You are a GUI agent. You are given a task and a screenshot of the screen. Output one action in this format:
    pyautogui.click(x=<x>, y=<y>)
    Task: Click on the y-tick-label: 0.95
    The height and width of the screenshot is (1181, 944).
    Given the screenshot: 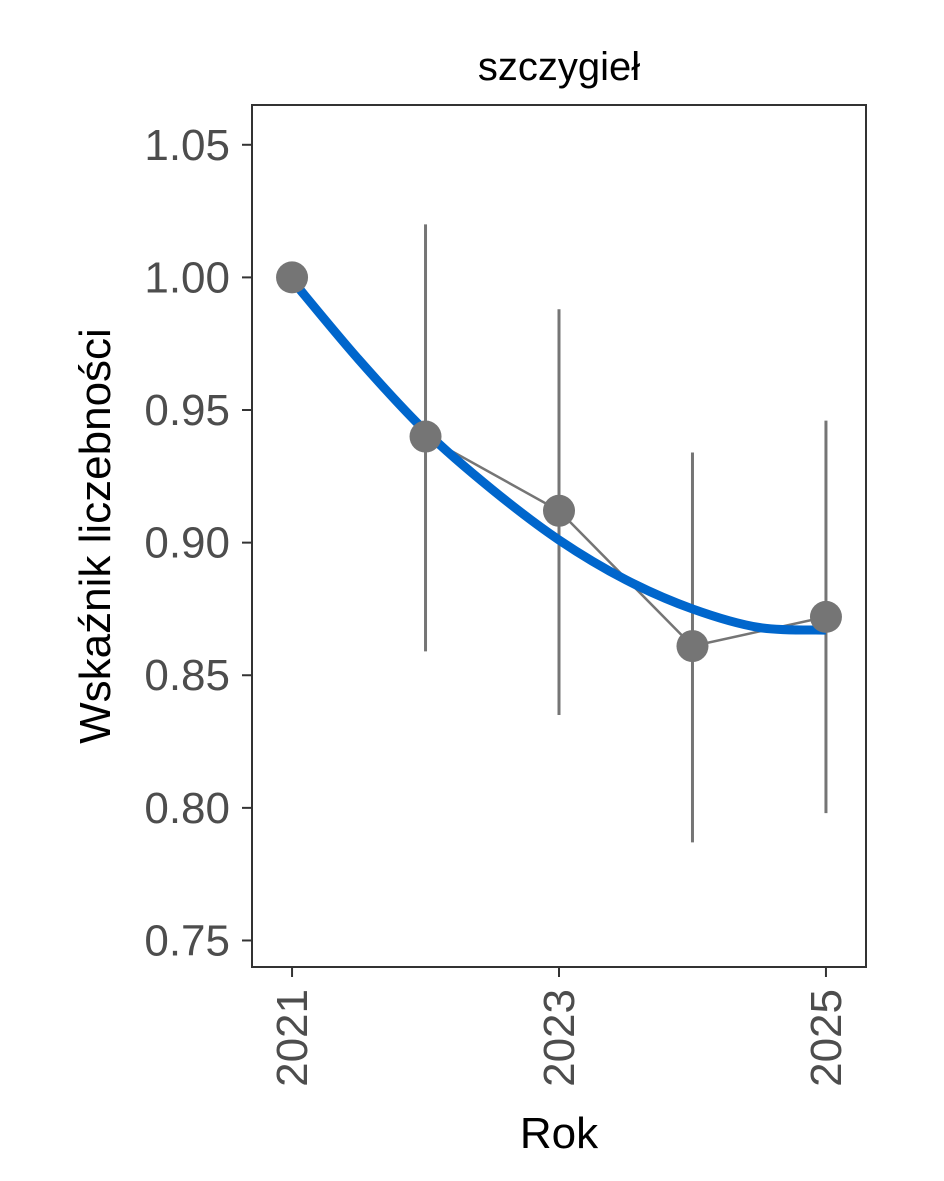 What is the action you would take?
    pyautogui.click(x=187, y=410)
    